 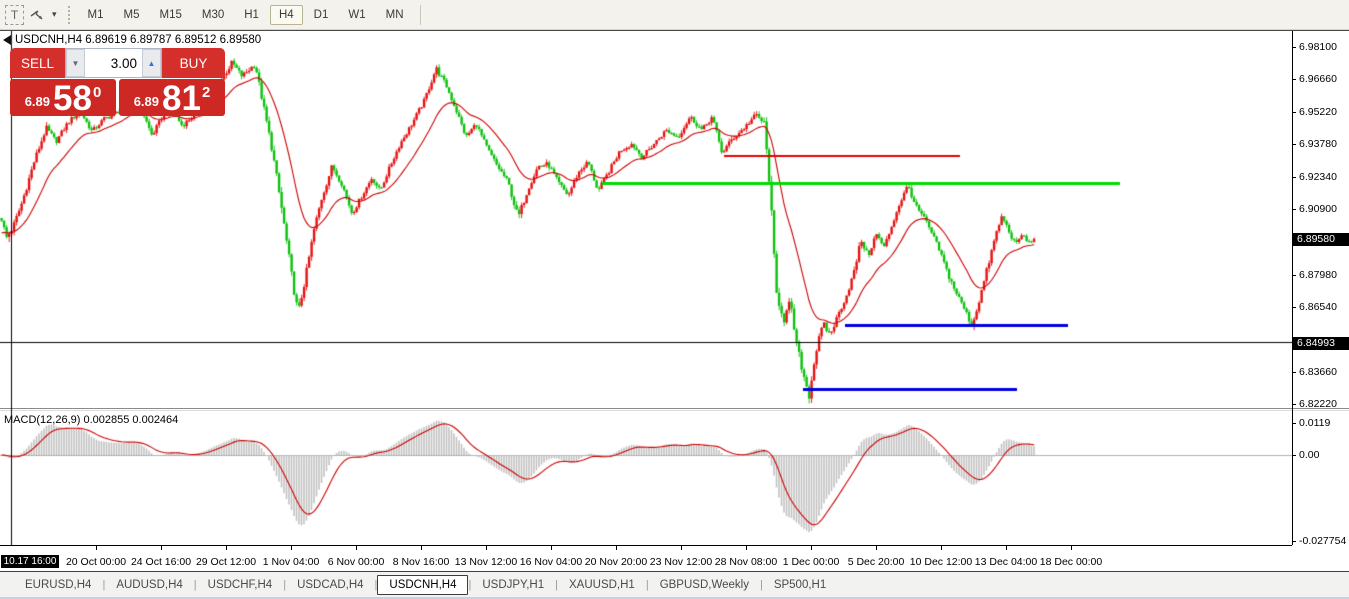 I want to click on buy-price-pip-digit: 2, so click(x=206, y=92).